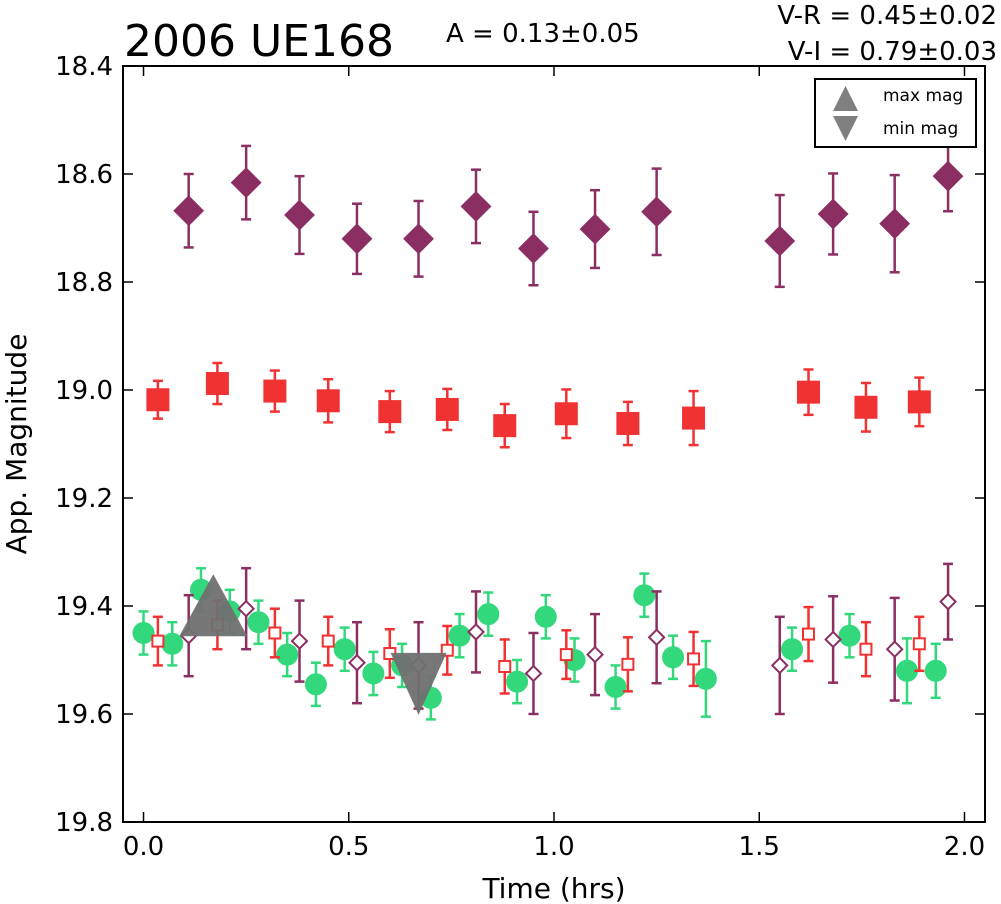 Image resolution: width=1001 pixels, height=904 pixels. I want to click on chart-title: 2006 UE168, so click(259, 41).